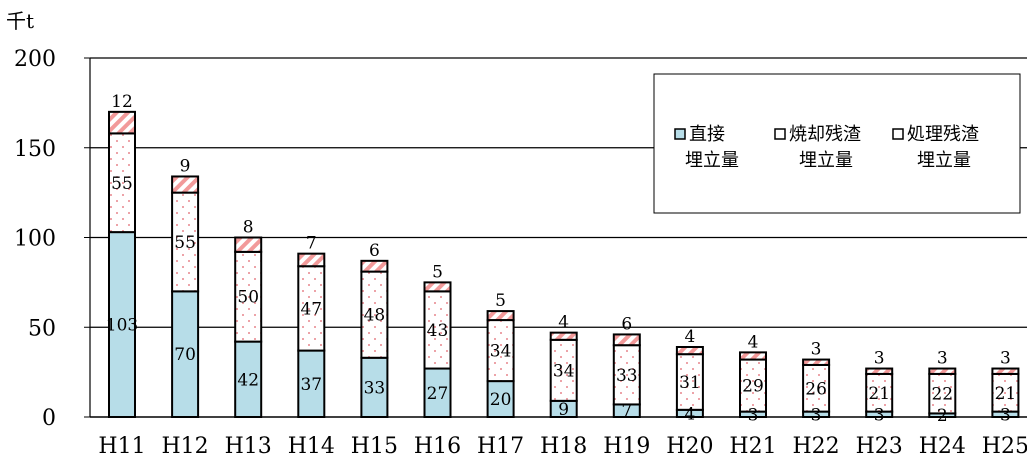 The image size is (1027, 463). I want to click on y-tick-label-0: 0, so click(49, 418).